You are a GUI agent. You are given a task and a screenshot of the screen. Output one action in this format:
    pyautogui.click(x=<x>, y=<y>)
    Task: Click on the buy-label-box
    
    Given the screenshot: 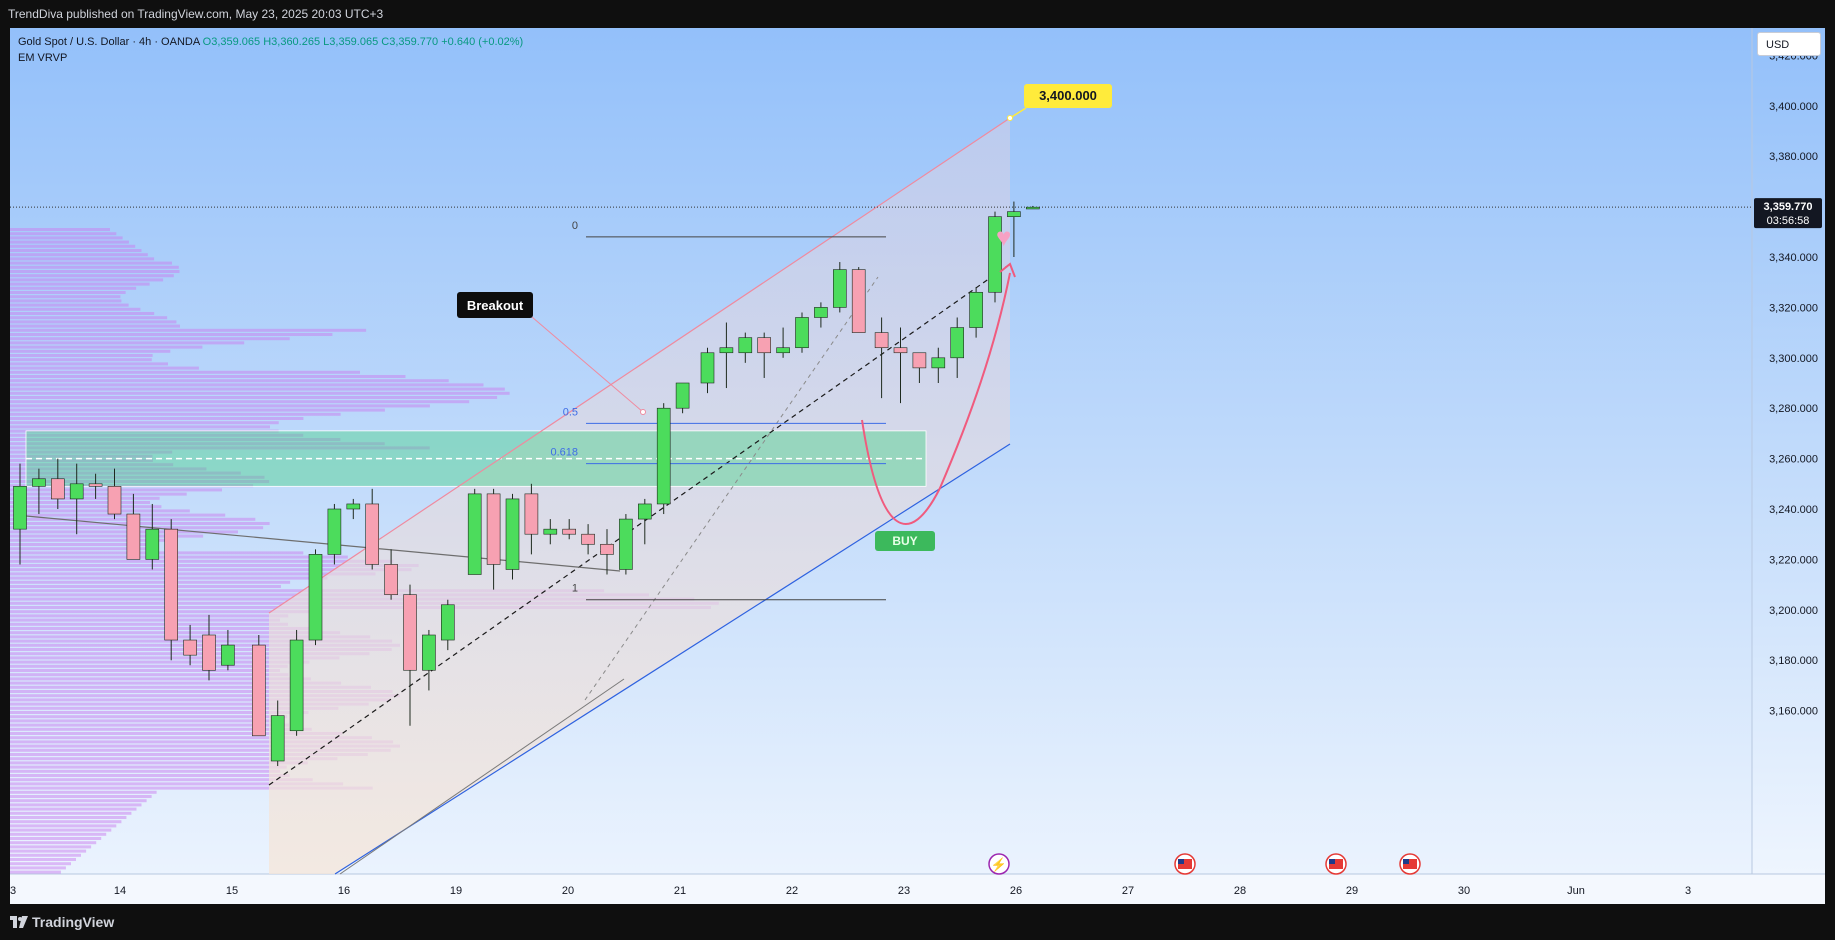 What is the action you would take?
    pyautogui.click(x=905, y=541)
    